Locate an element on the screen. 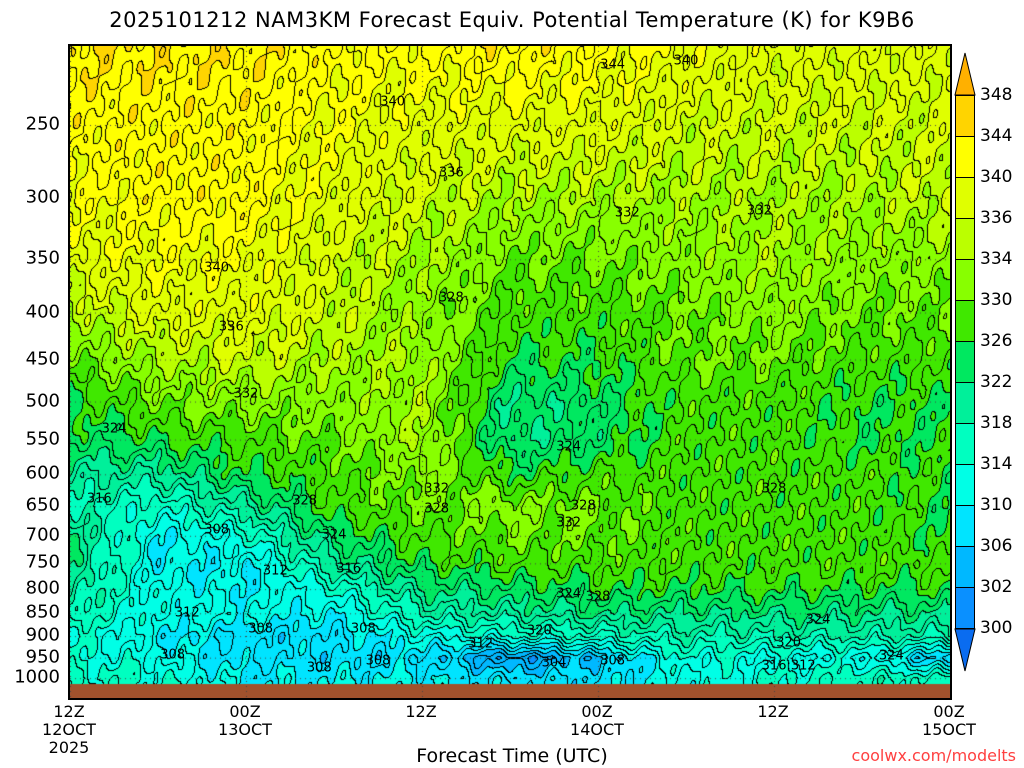 The image size is (1024, 768). y-tick-label: 950 is located at coordinates (42, 657).